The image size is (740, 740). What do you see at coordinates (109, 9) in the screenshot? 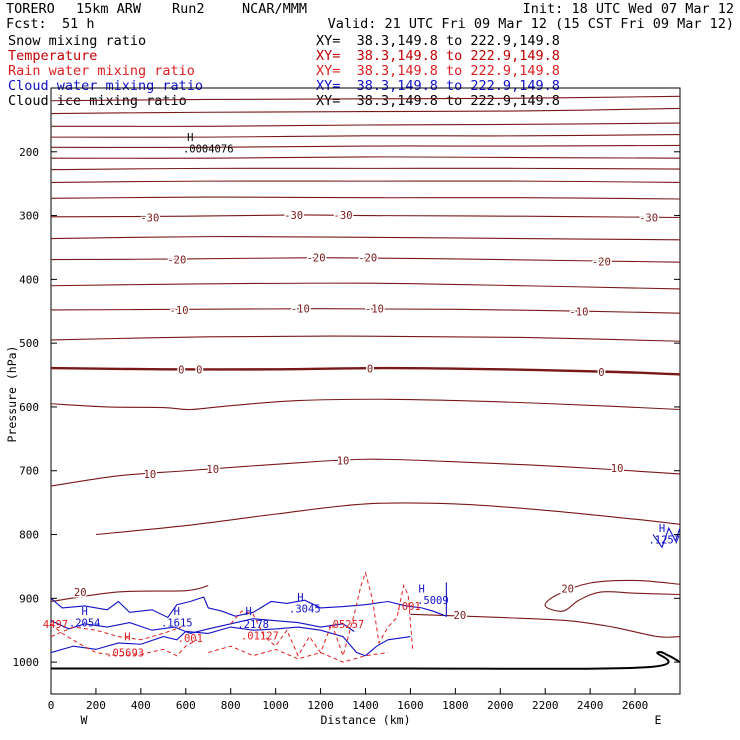
I see `model-resolution: 15km ARW` at bounding box center [109, 9].